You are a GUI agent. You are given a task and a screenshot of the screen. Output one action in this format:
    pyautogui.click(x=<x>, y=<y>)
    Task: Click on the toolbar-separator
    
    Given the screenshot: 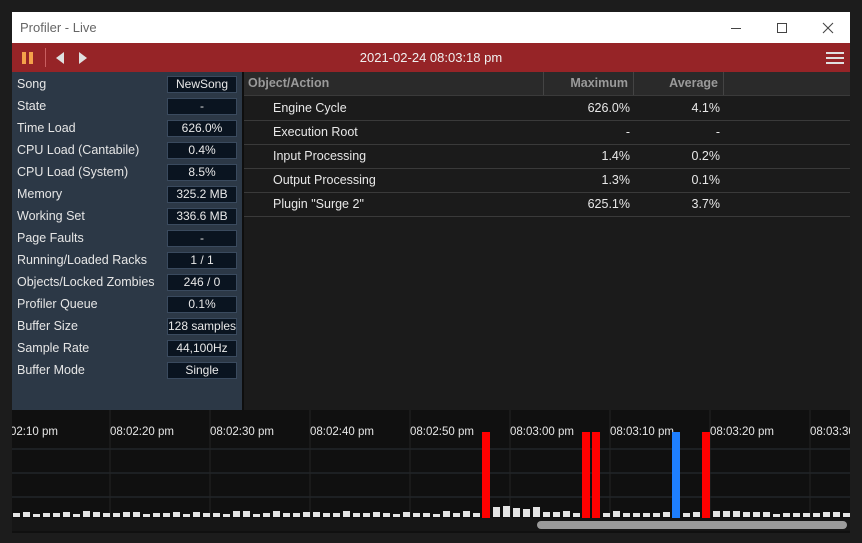 What is the action you would take?
    pyautogui.click(x=45, y=57)
    